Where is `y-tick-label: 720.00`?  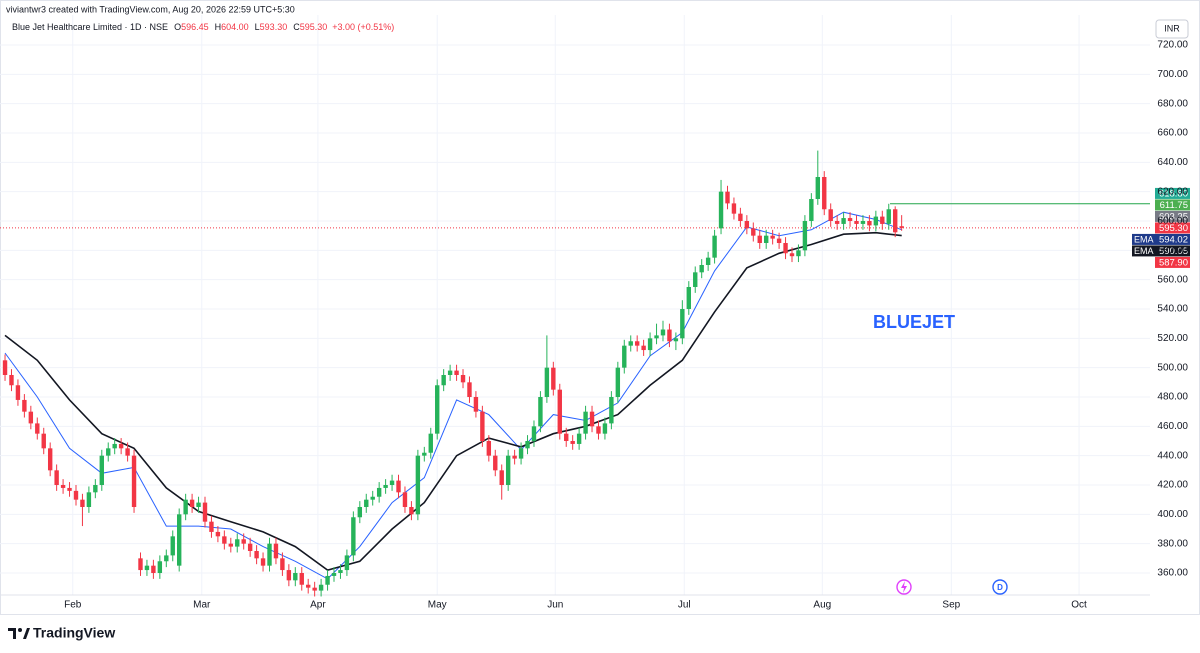 y-tick-label: 720.00 is located at coordinates (1172, 45).